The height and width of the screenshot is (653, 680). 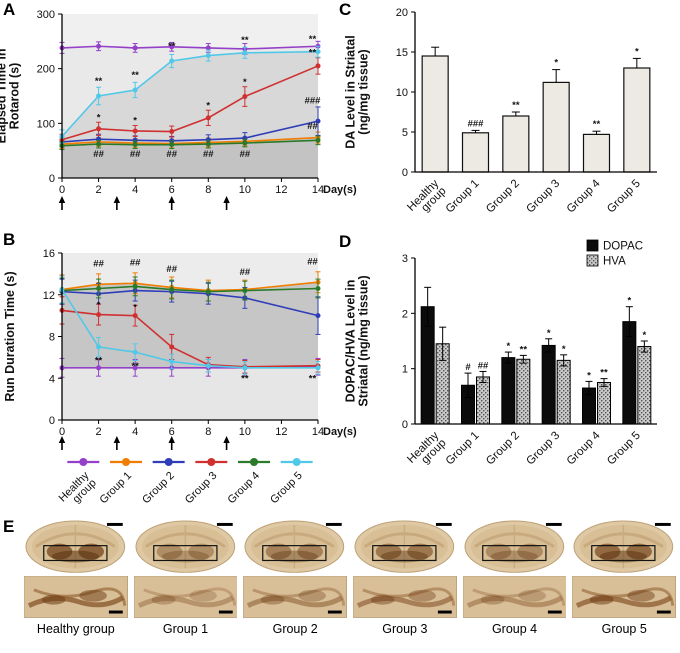 What do you see at coordinates (52, 421) in the screenshot?
I see `y-tick-label: 0` at bounding box center [52, 421].